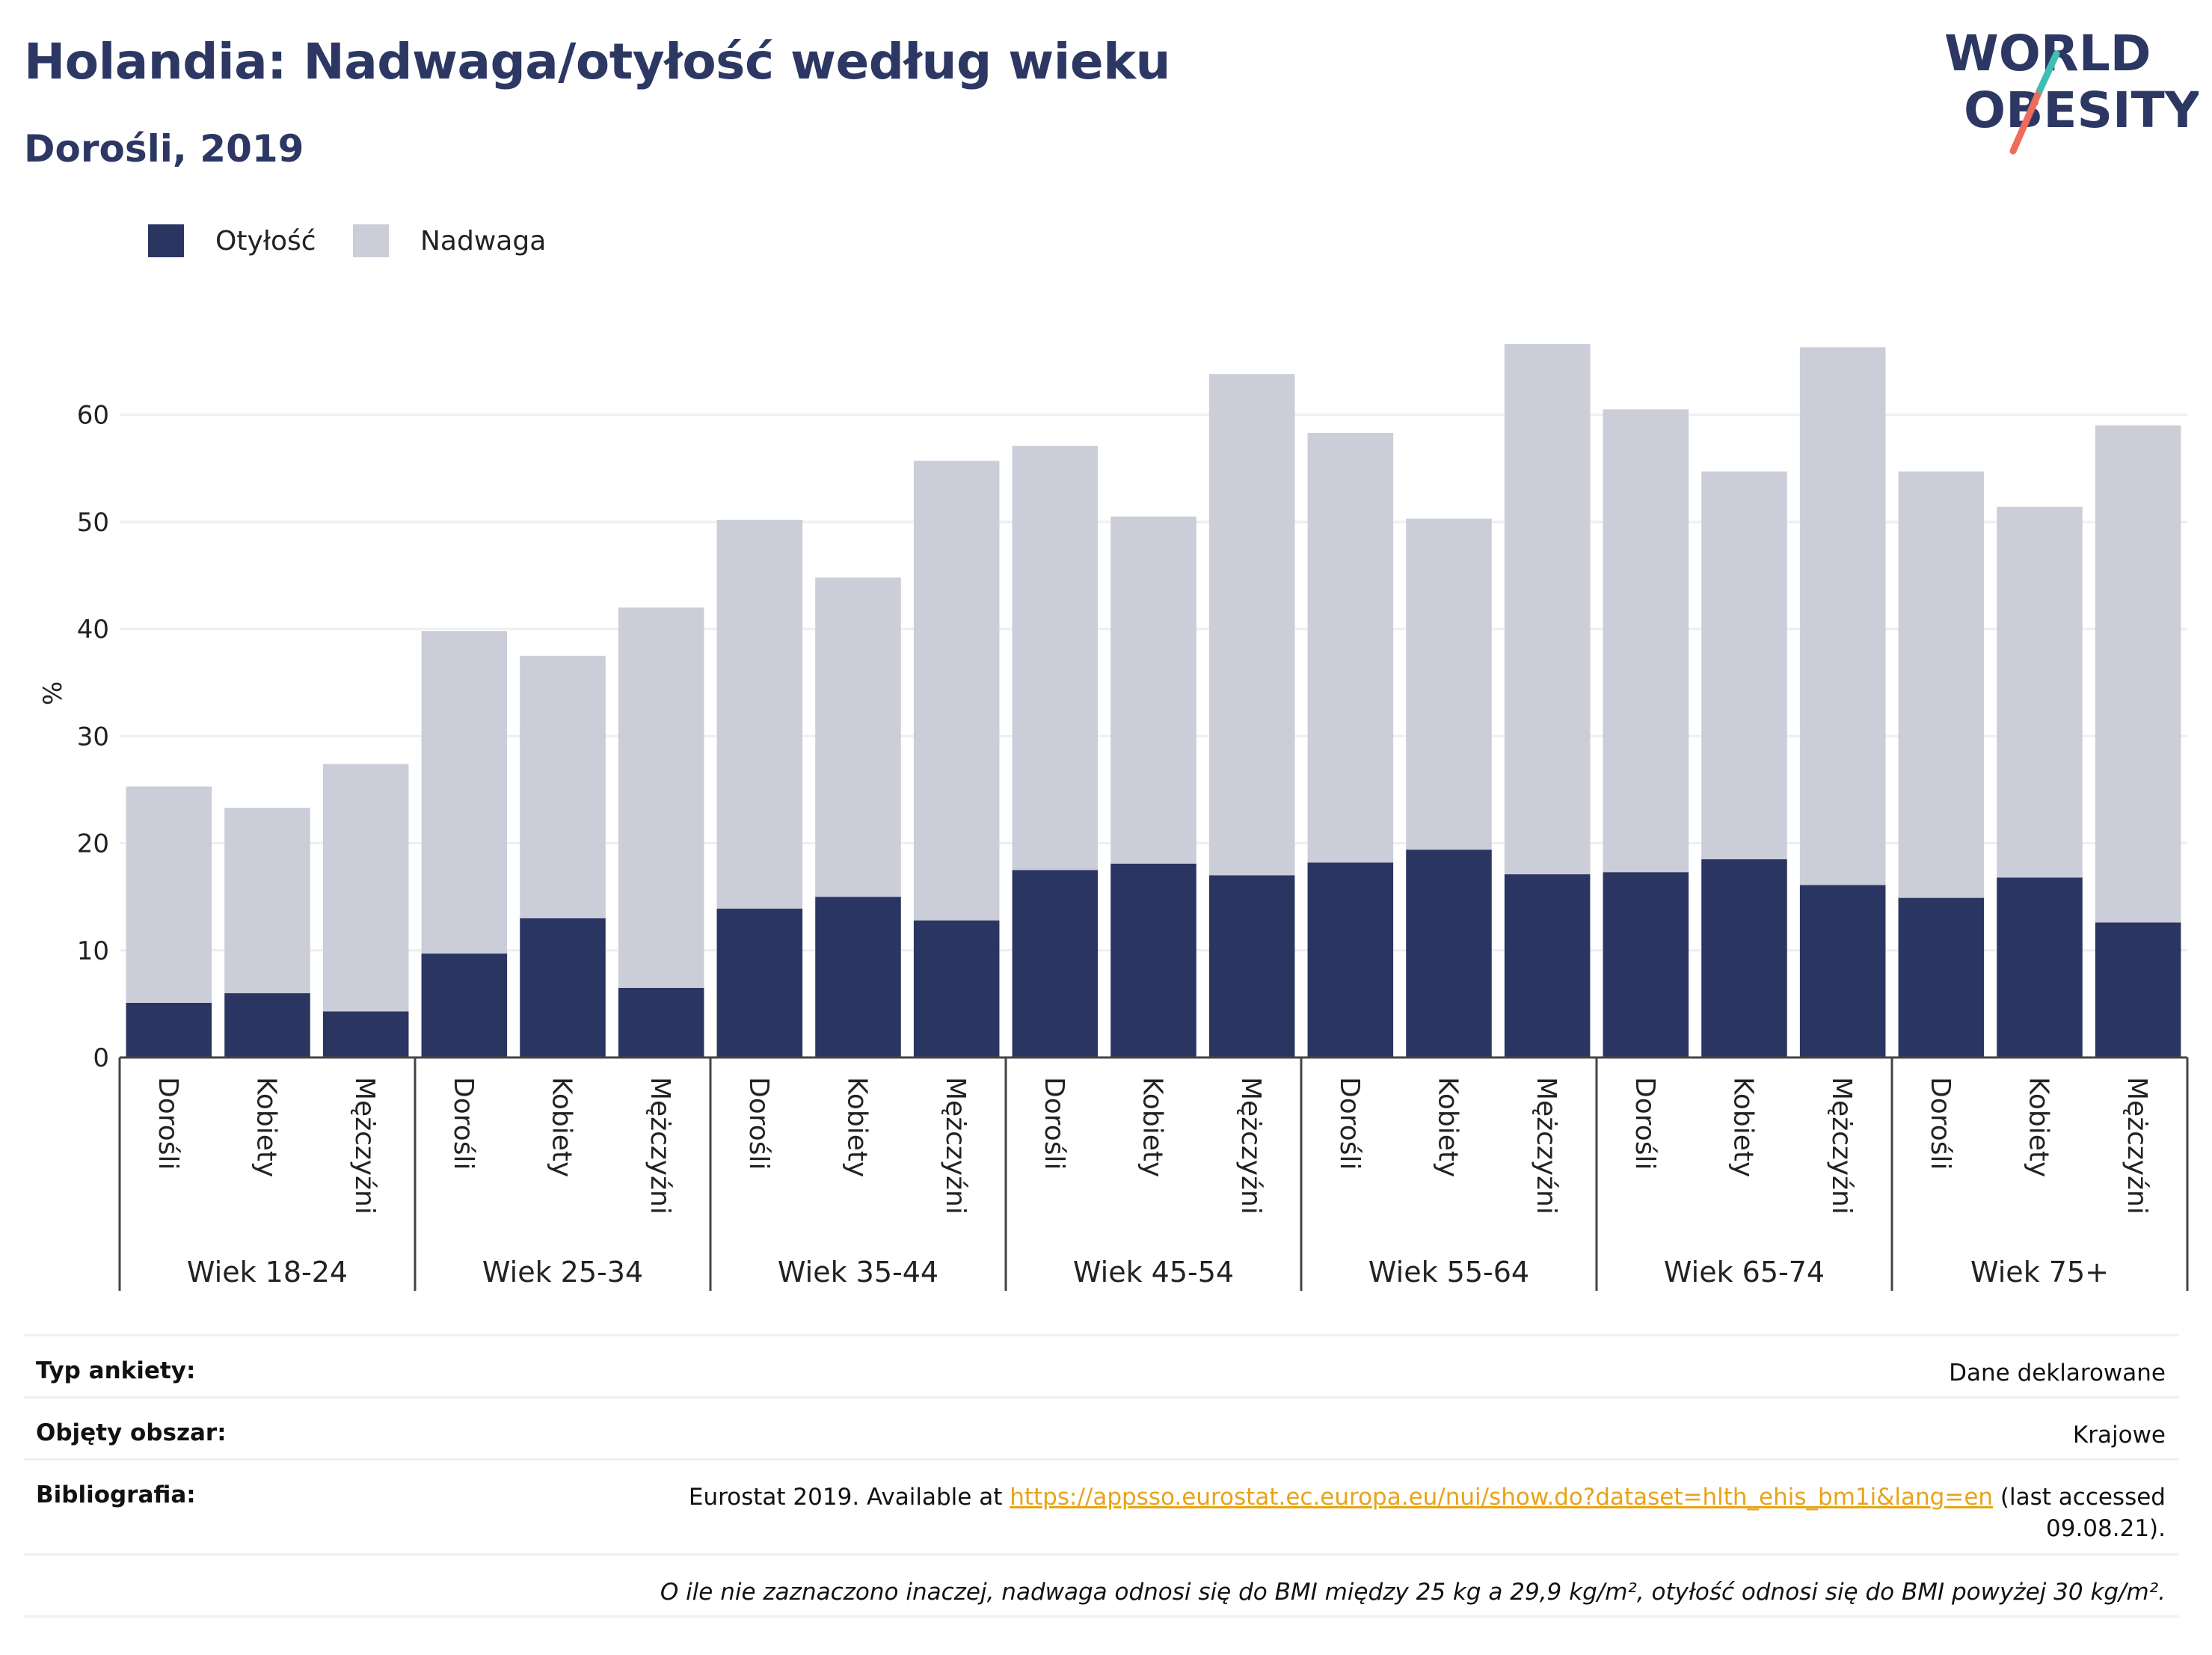 The height and width of the screenshot is (1655, 2212). Describe the element at coordinates (93, 523) in the screenshot. I see `y-tick-label-50: 50` at that location.